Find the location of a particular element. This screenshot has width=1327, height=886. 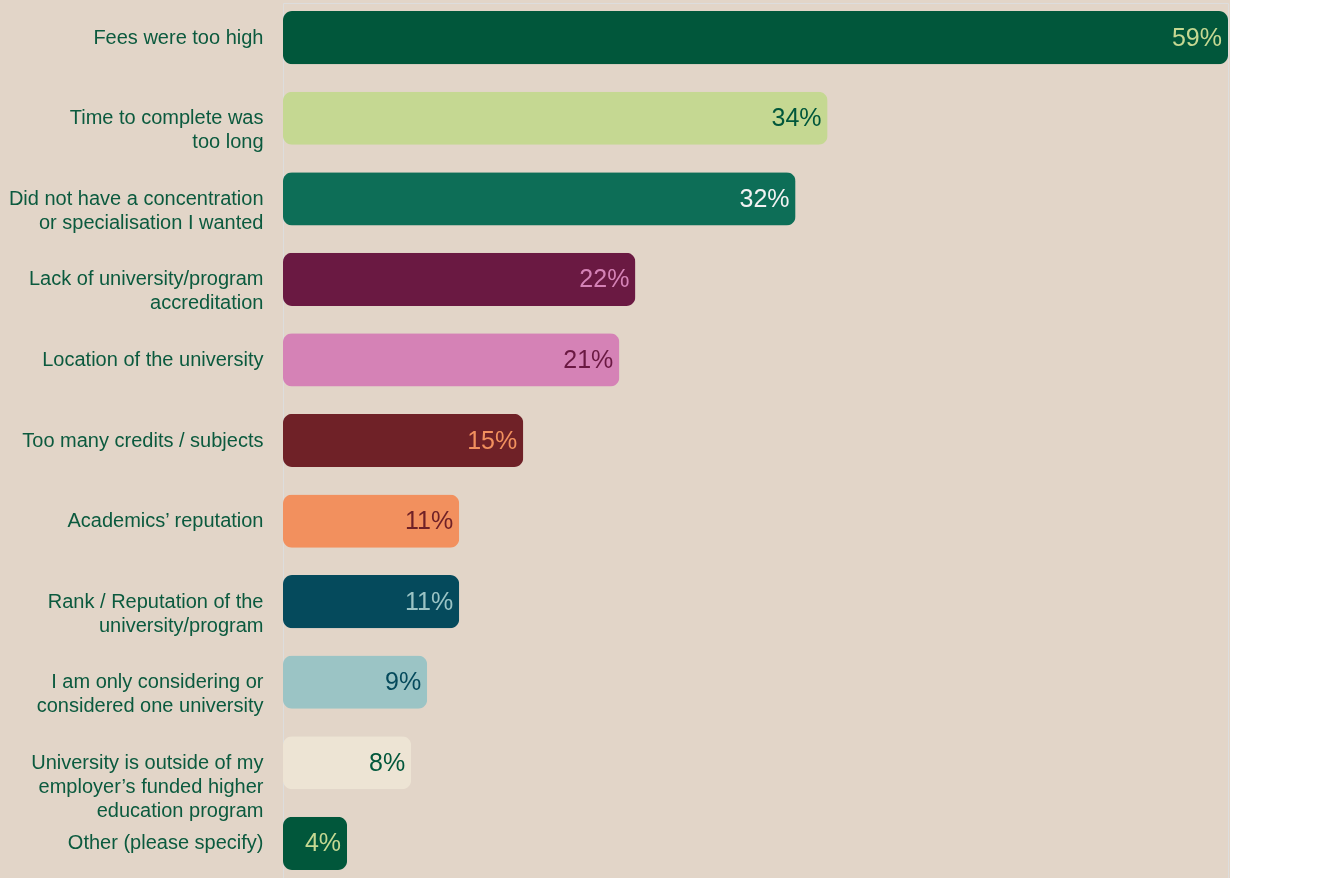

y-tick-label: Did not have a concentration or specialisation I wanted is located at coordinates (136, 209).